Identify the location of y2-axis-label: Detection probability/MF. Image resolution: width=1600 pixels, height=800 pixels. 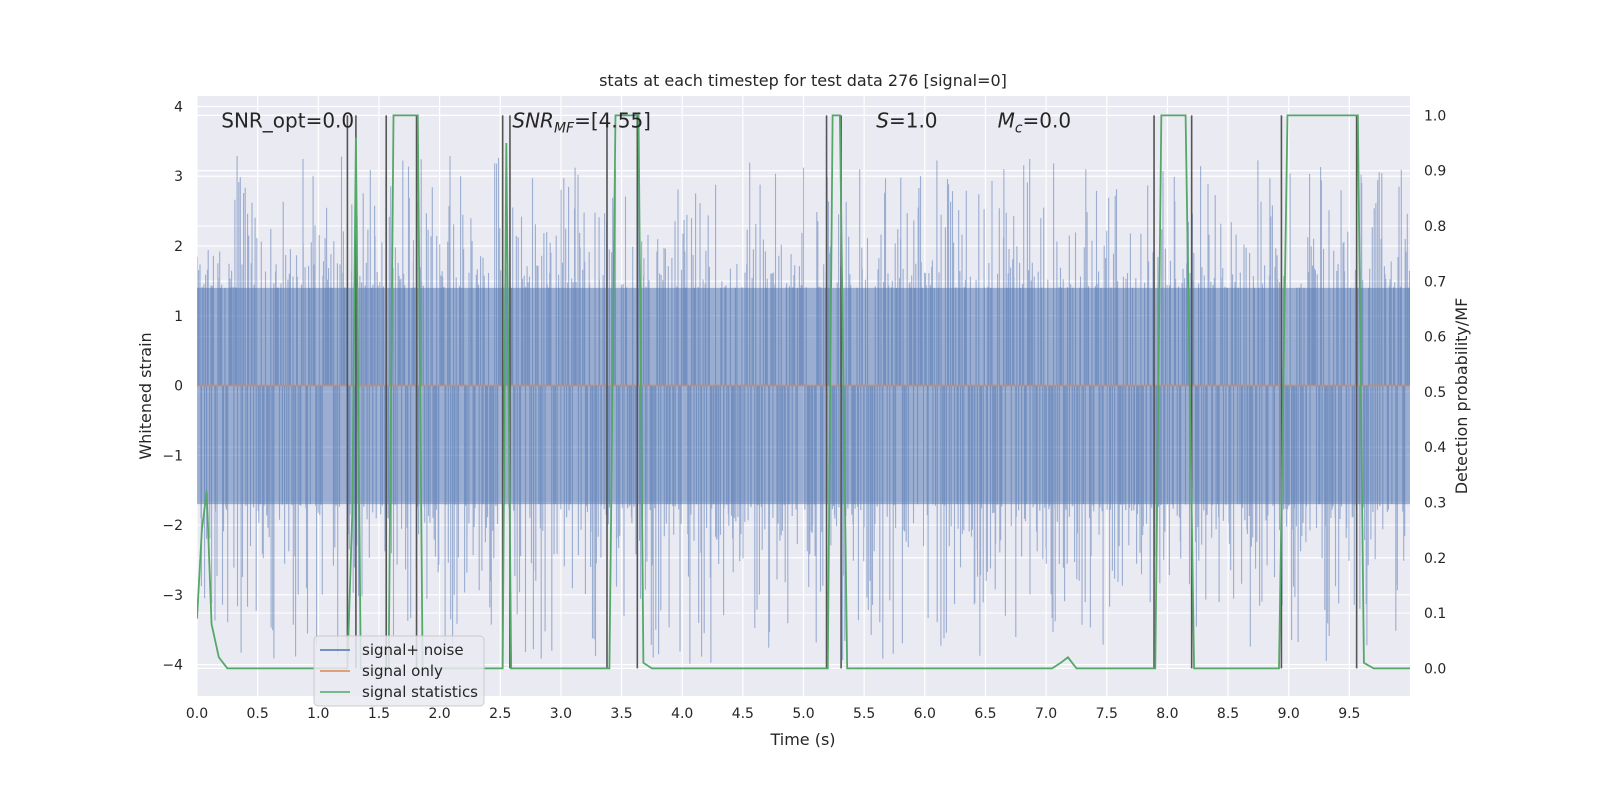
(1461, 396).